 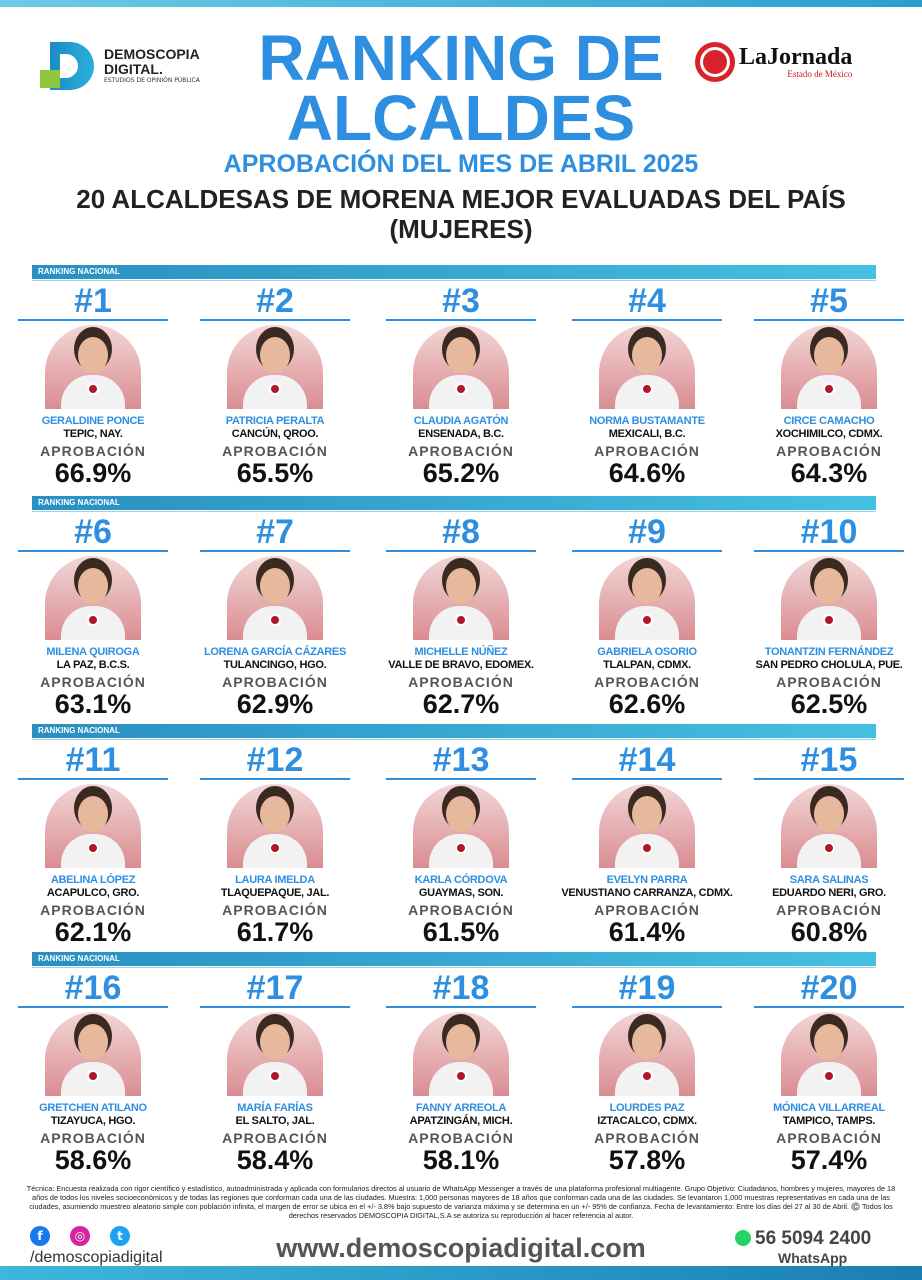 What do you see at coordinates (152, 80) in the screenshot?
I see `brand-tagline: ESTUDIOS DE OPINIÓN PÚBLICA` at bounding box center [152, 80].